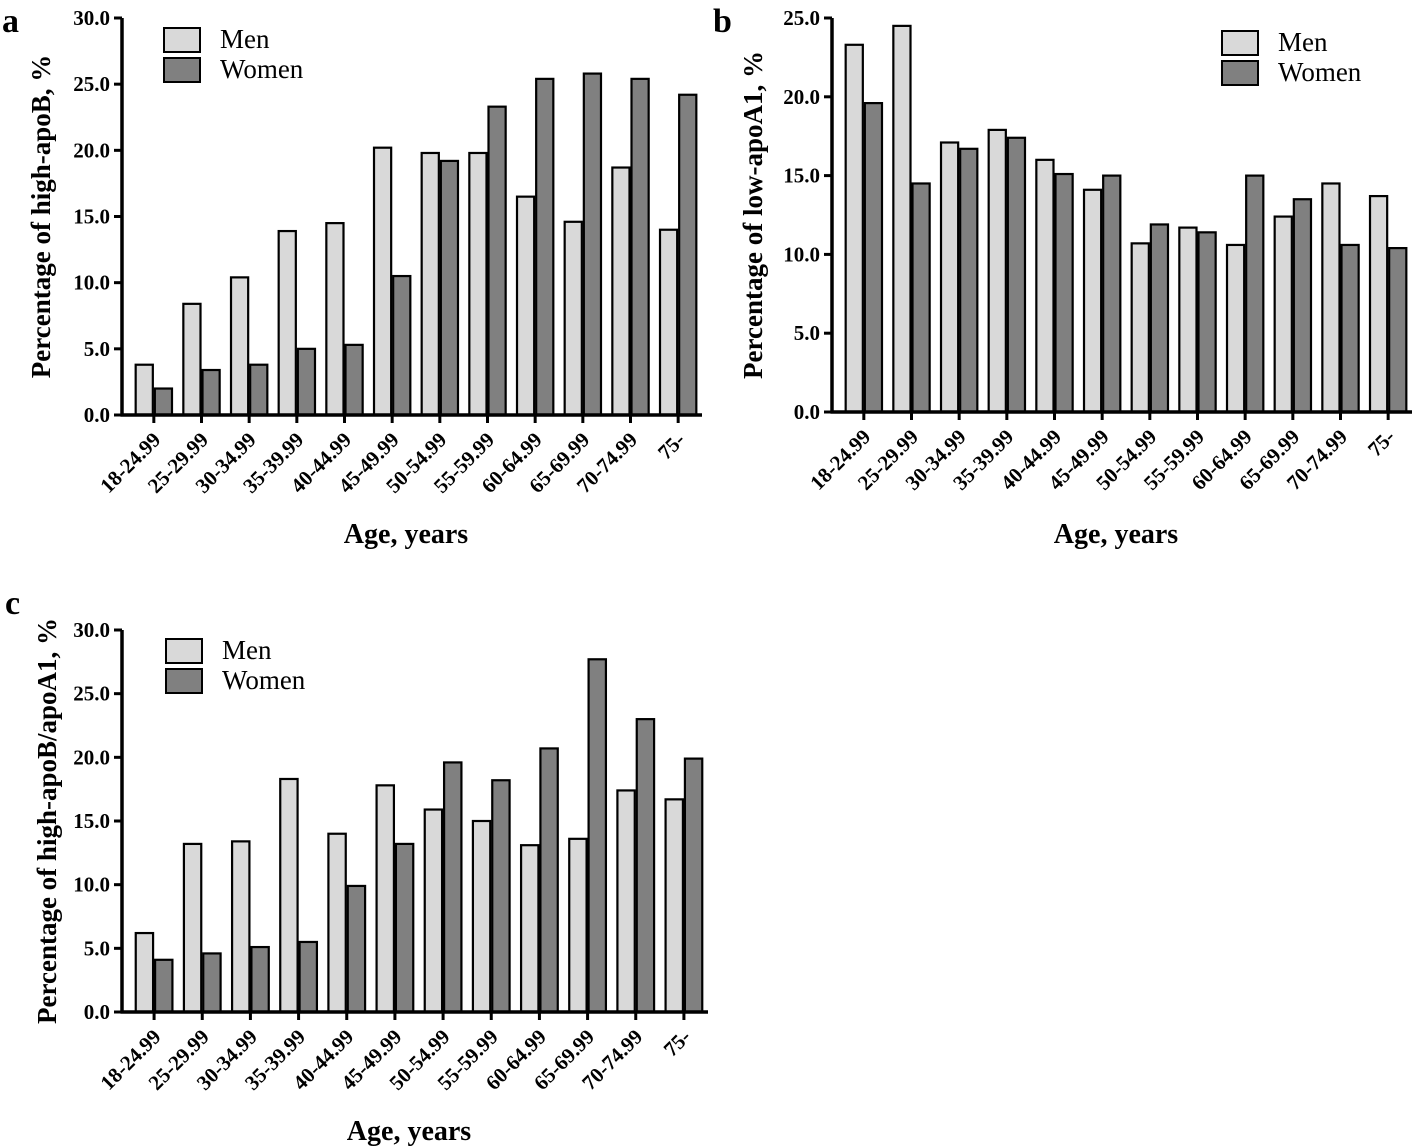 This screenshot has width=1418, height=1147. I want to click on y-tick-label: 0.0, so click(97, 1012).